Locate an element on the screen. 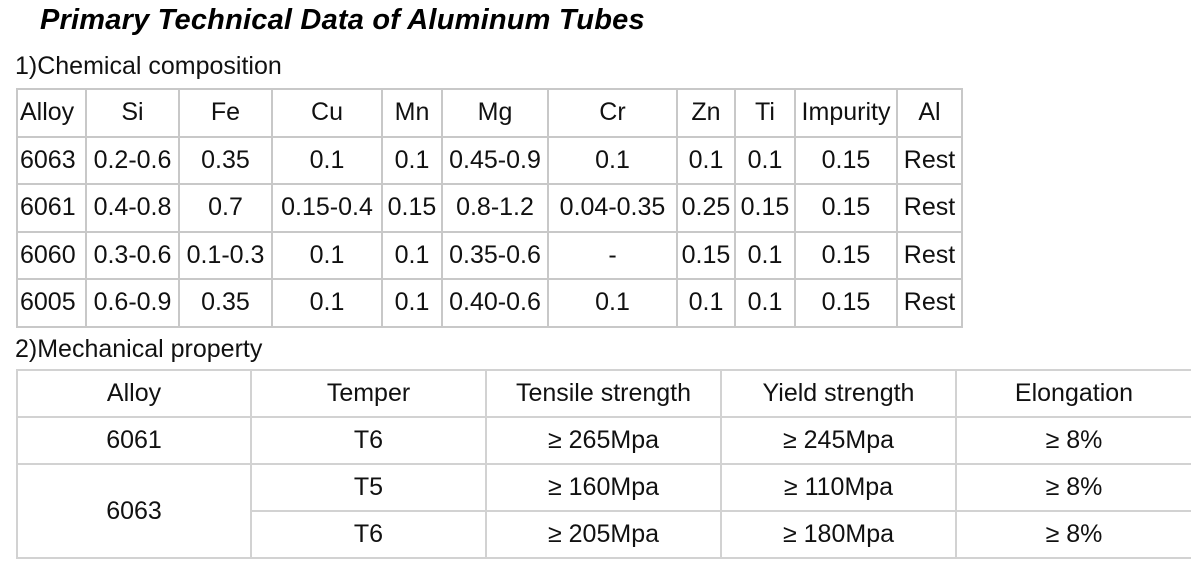 The height and width of the screenshot is (566, 1200). header-fe: Fe is located at coordinates (225, 113).